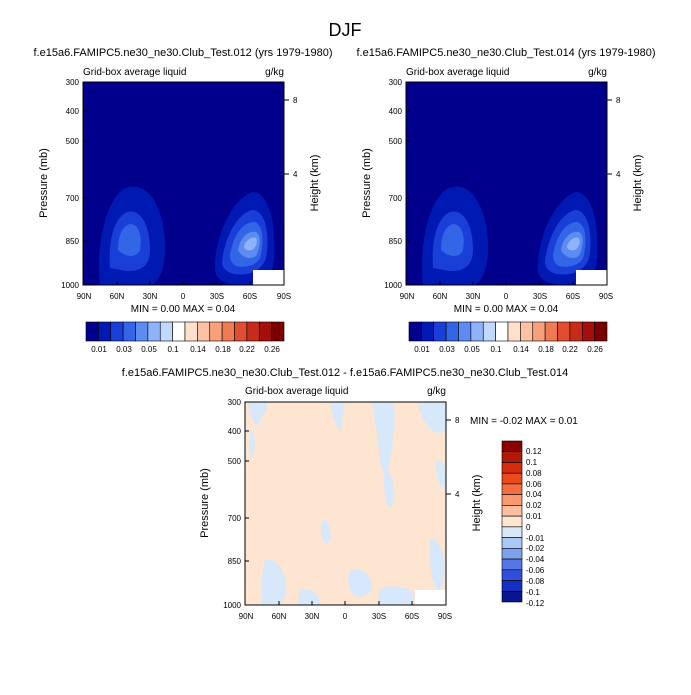 The height and width of the screenshot is (695, 691). Describe the element at coordinates (440, 296) in the screenshot. I see `panel-b-xtick-1: 60N` at that location.